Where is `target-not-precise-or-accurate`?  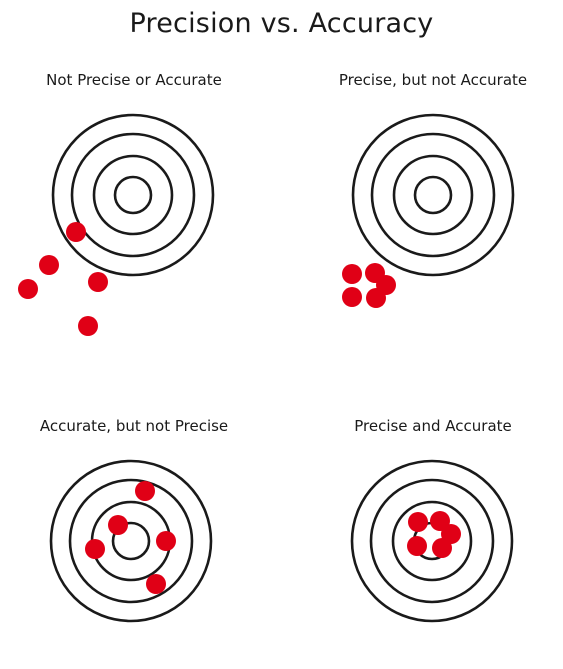 target-not-precise-or-accurate is located at coordinates (116, 224).